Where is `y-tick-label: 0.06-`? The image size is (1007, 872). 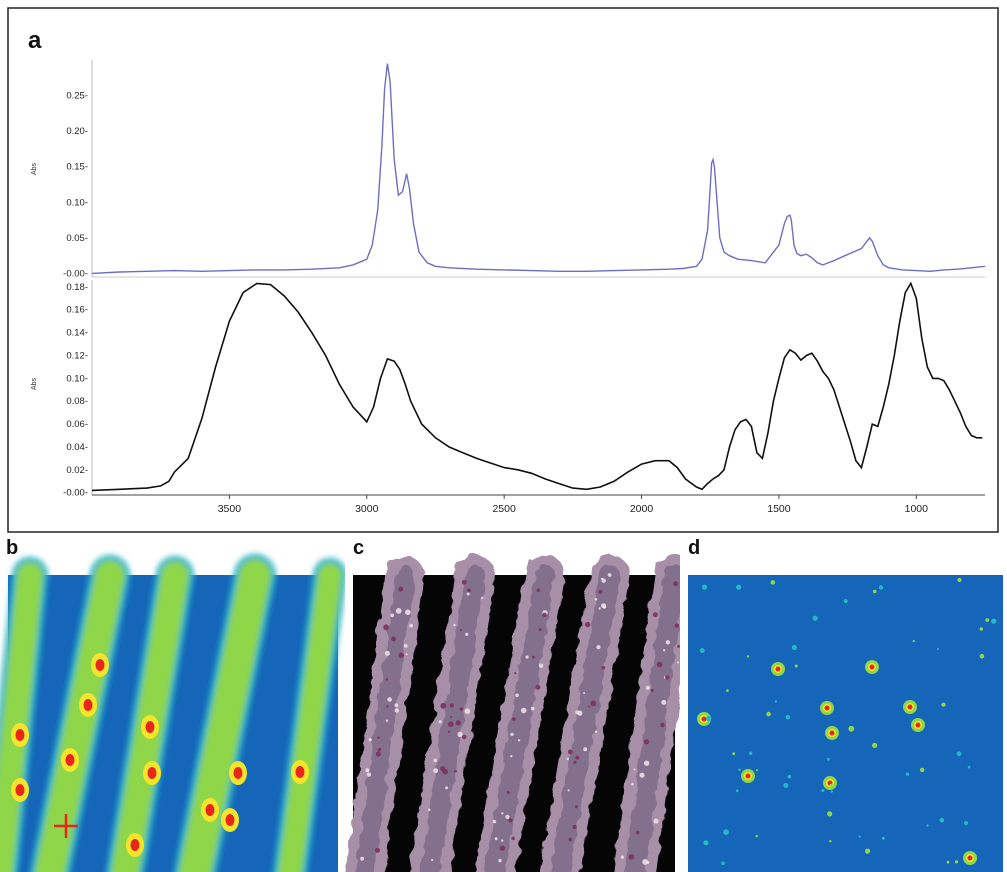 y-tick-label: 0.06- is located at coordinates (77, 424).